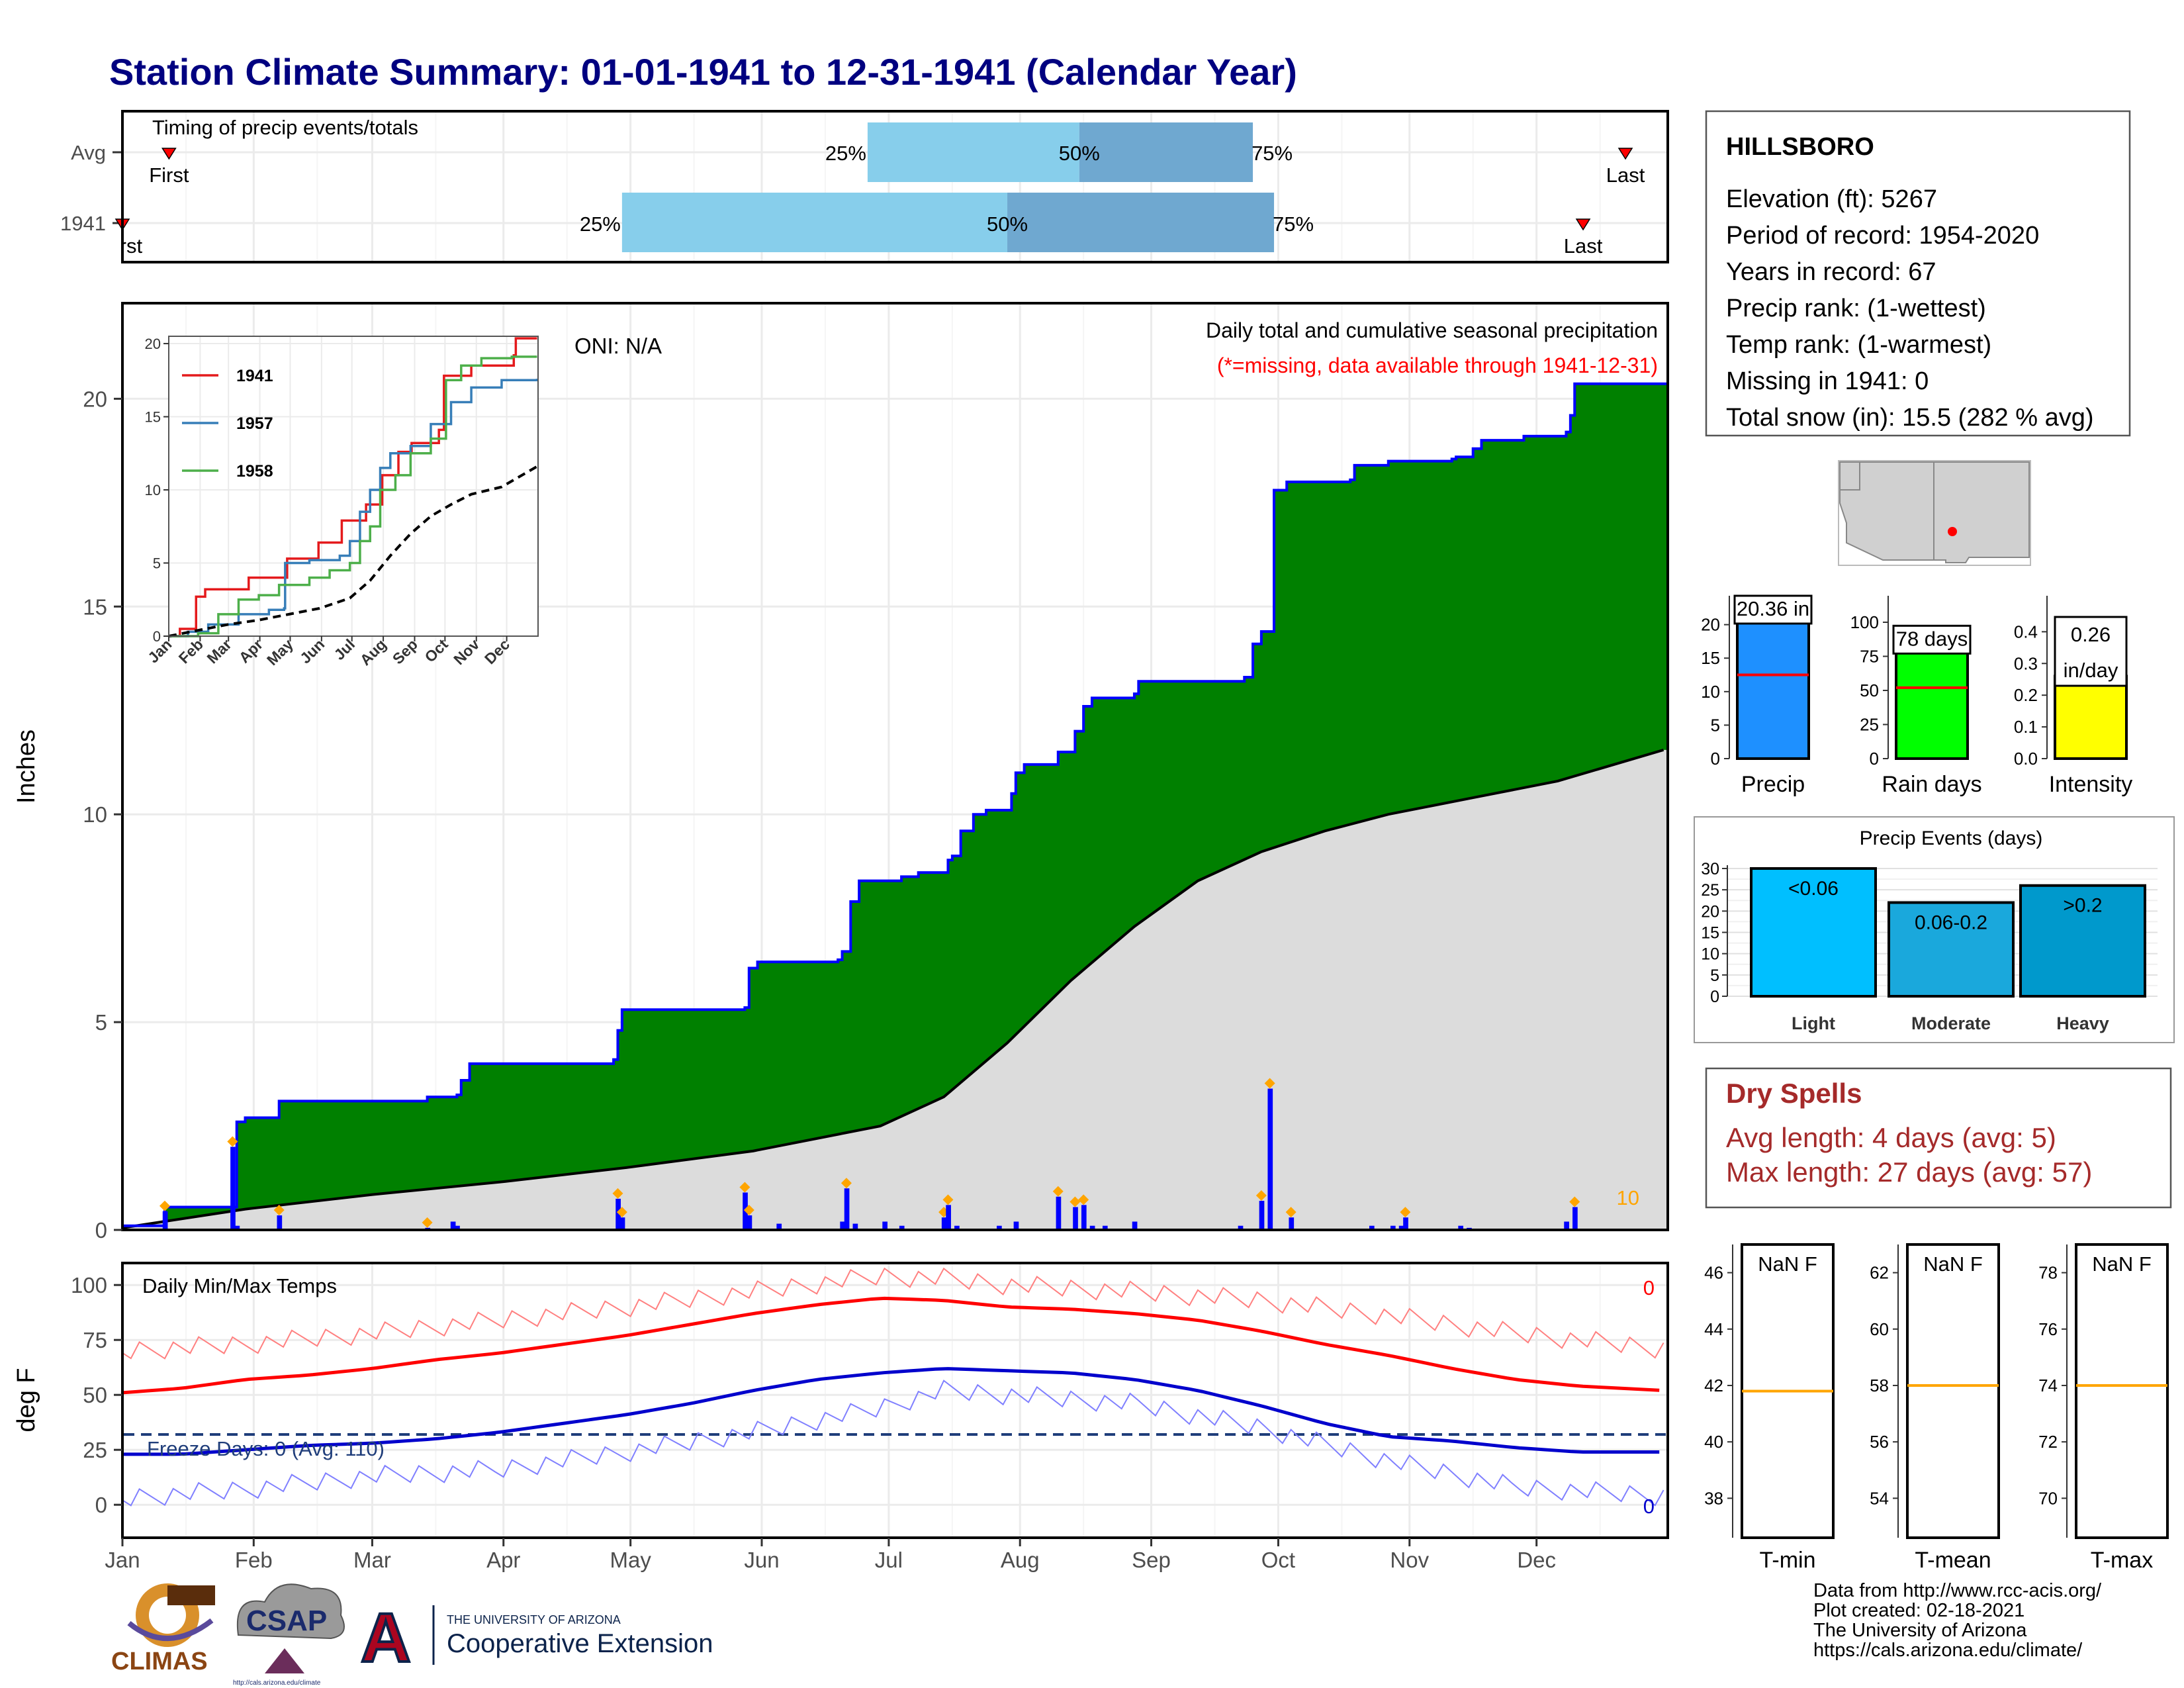  I want to click on ua-top-text: THE UNIVERSITY OF ARIZONA, so click(534, 1619).